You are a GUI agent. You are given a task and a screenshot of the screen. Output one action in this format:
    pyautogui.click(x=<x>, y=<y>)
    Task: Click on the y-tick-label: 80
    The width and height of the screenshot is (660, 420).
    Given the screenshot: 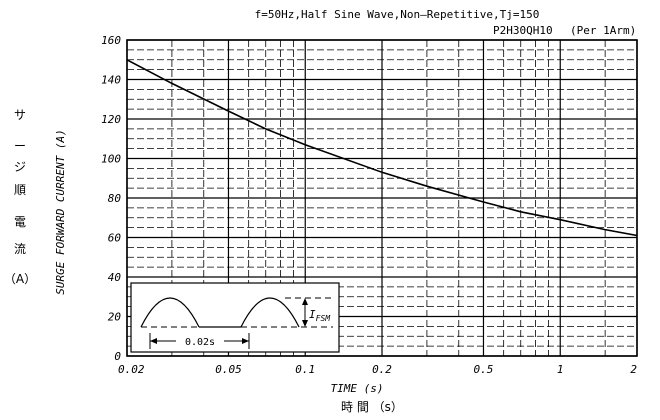 What is the action you would take?
    pyautogui.click(x=115, y=198)
    